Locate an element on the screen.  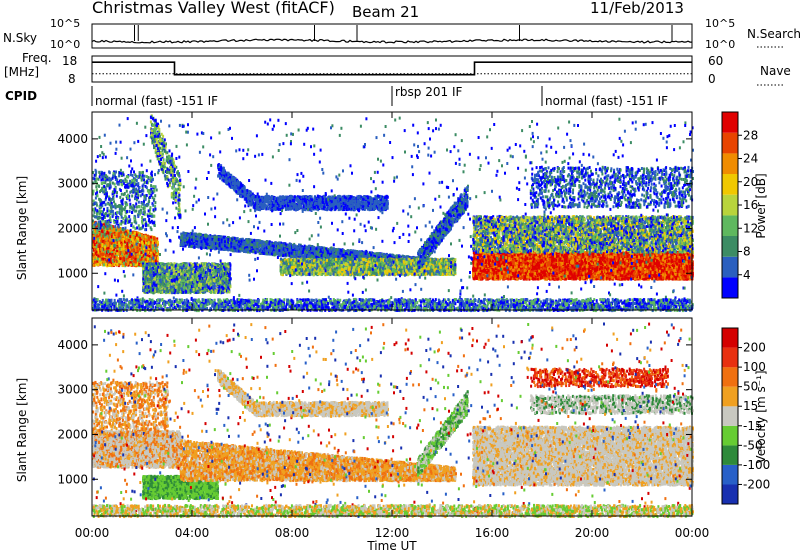
nave-tick-top: 60 is located at coordinates (715, 61).